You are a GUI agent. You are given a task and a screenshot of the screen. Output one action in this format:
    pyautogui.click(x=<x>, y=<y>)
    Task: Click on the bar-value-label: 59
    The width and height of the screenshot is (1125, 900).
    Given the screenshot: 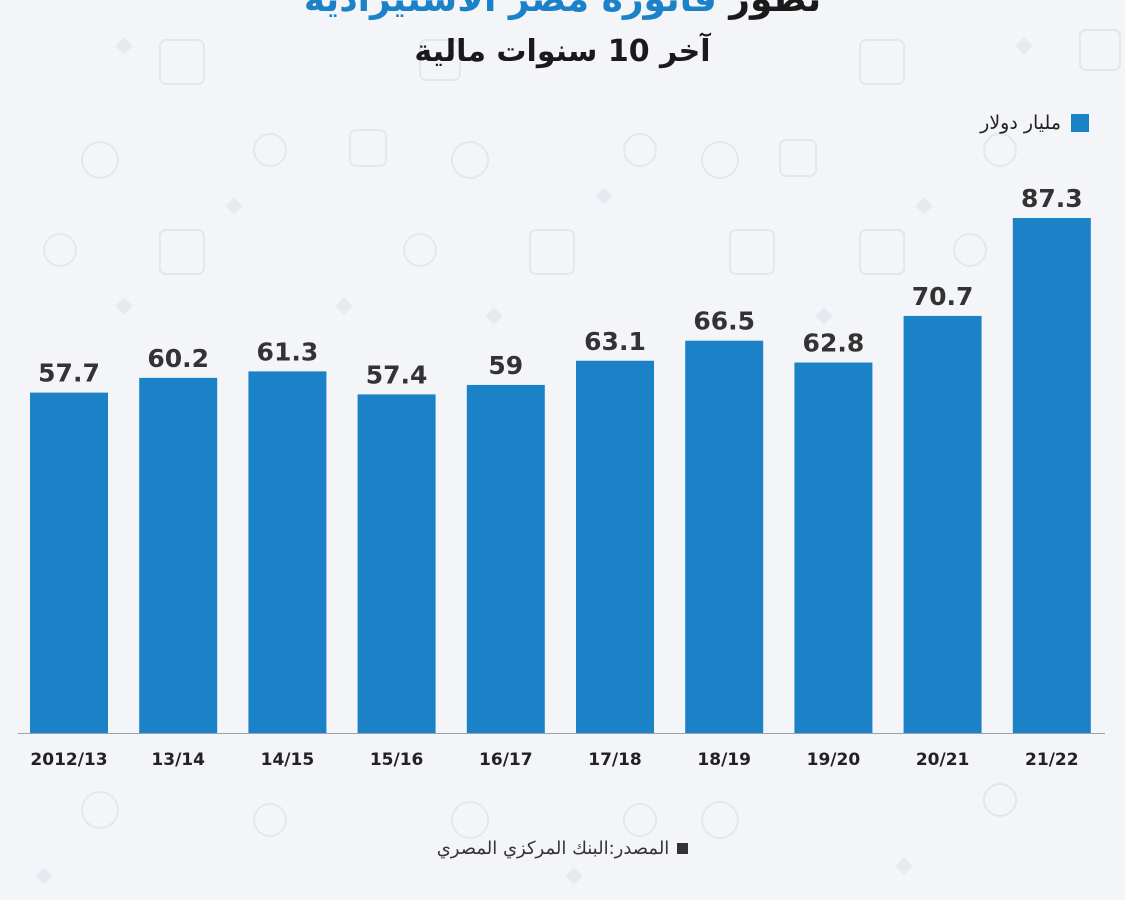 What is the action you would take?
    pyautogui.click(x=505, y=365)
    